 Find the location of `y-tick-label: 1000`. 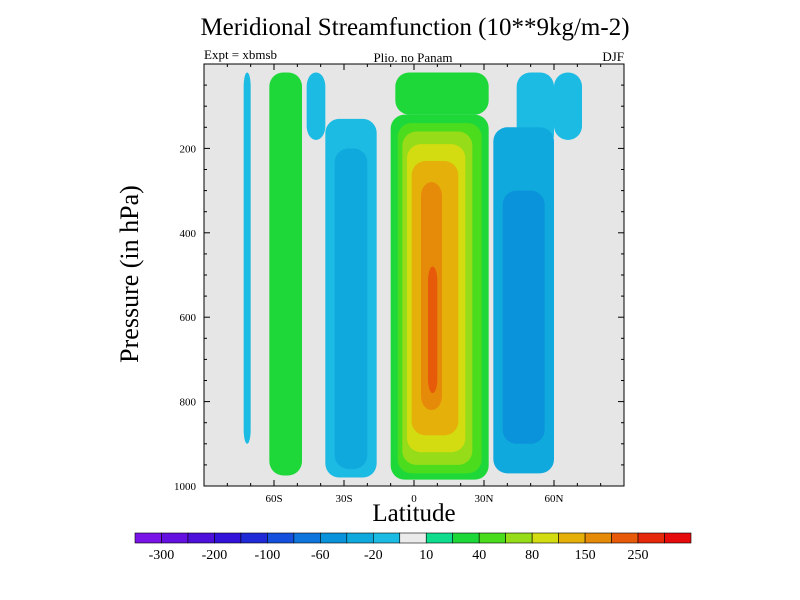

y-tick-label: 1000 is located at coordinates (185, 487).